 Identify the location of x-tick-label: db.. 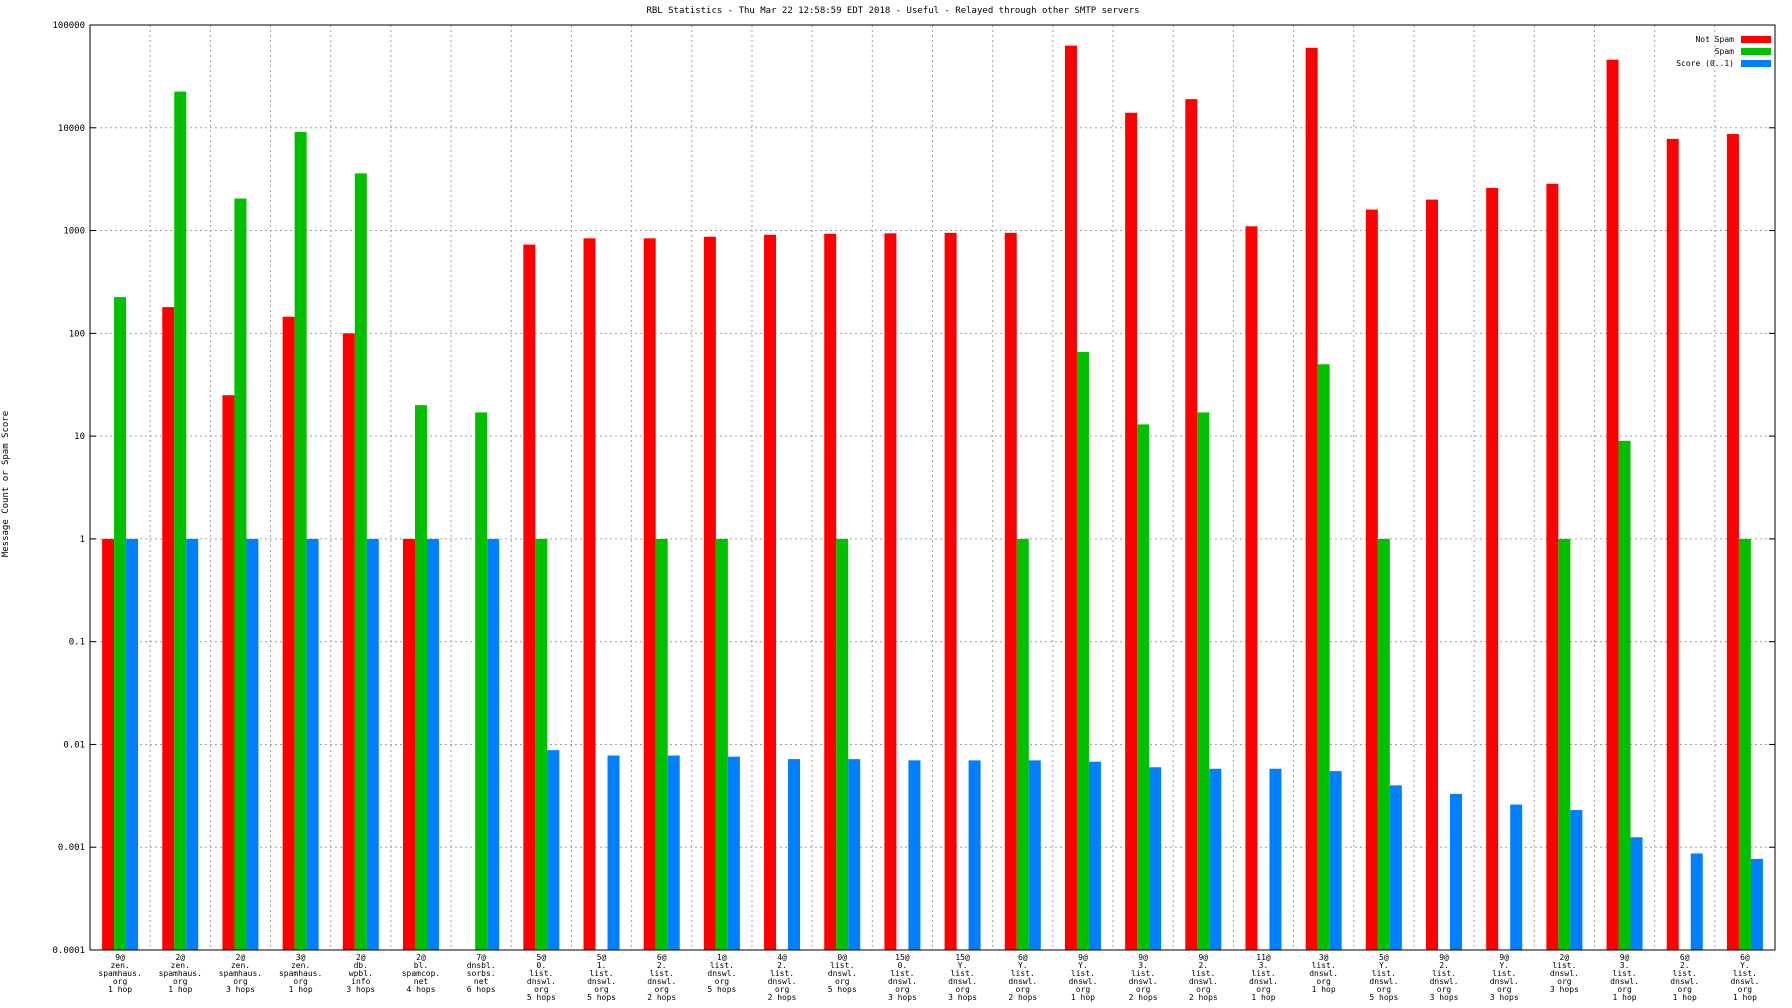
(361, 965).